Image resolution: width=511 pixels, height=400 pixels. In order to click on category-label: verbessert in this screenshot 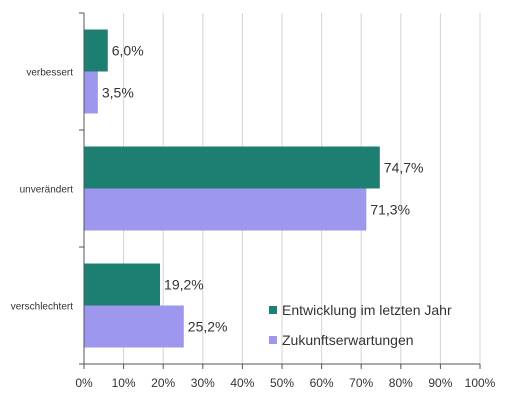, I will do `click(49, 73)`.